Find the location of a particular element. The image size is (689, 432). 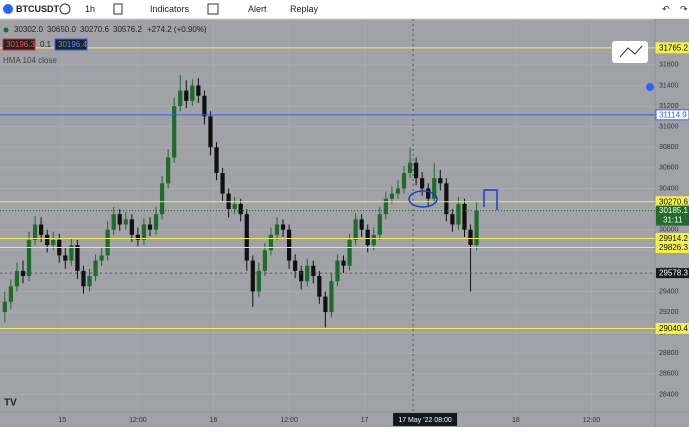

crosshair-y-tag is located at coordinates (672, 273).